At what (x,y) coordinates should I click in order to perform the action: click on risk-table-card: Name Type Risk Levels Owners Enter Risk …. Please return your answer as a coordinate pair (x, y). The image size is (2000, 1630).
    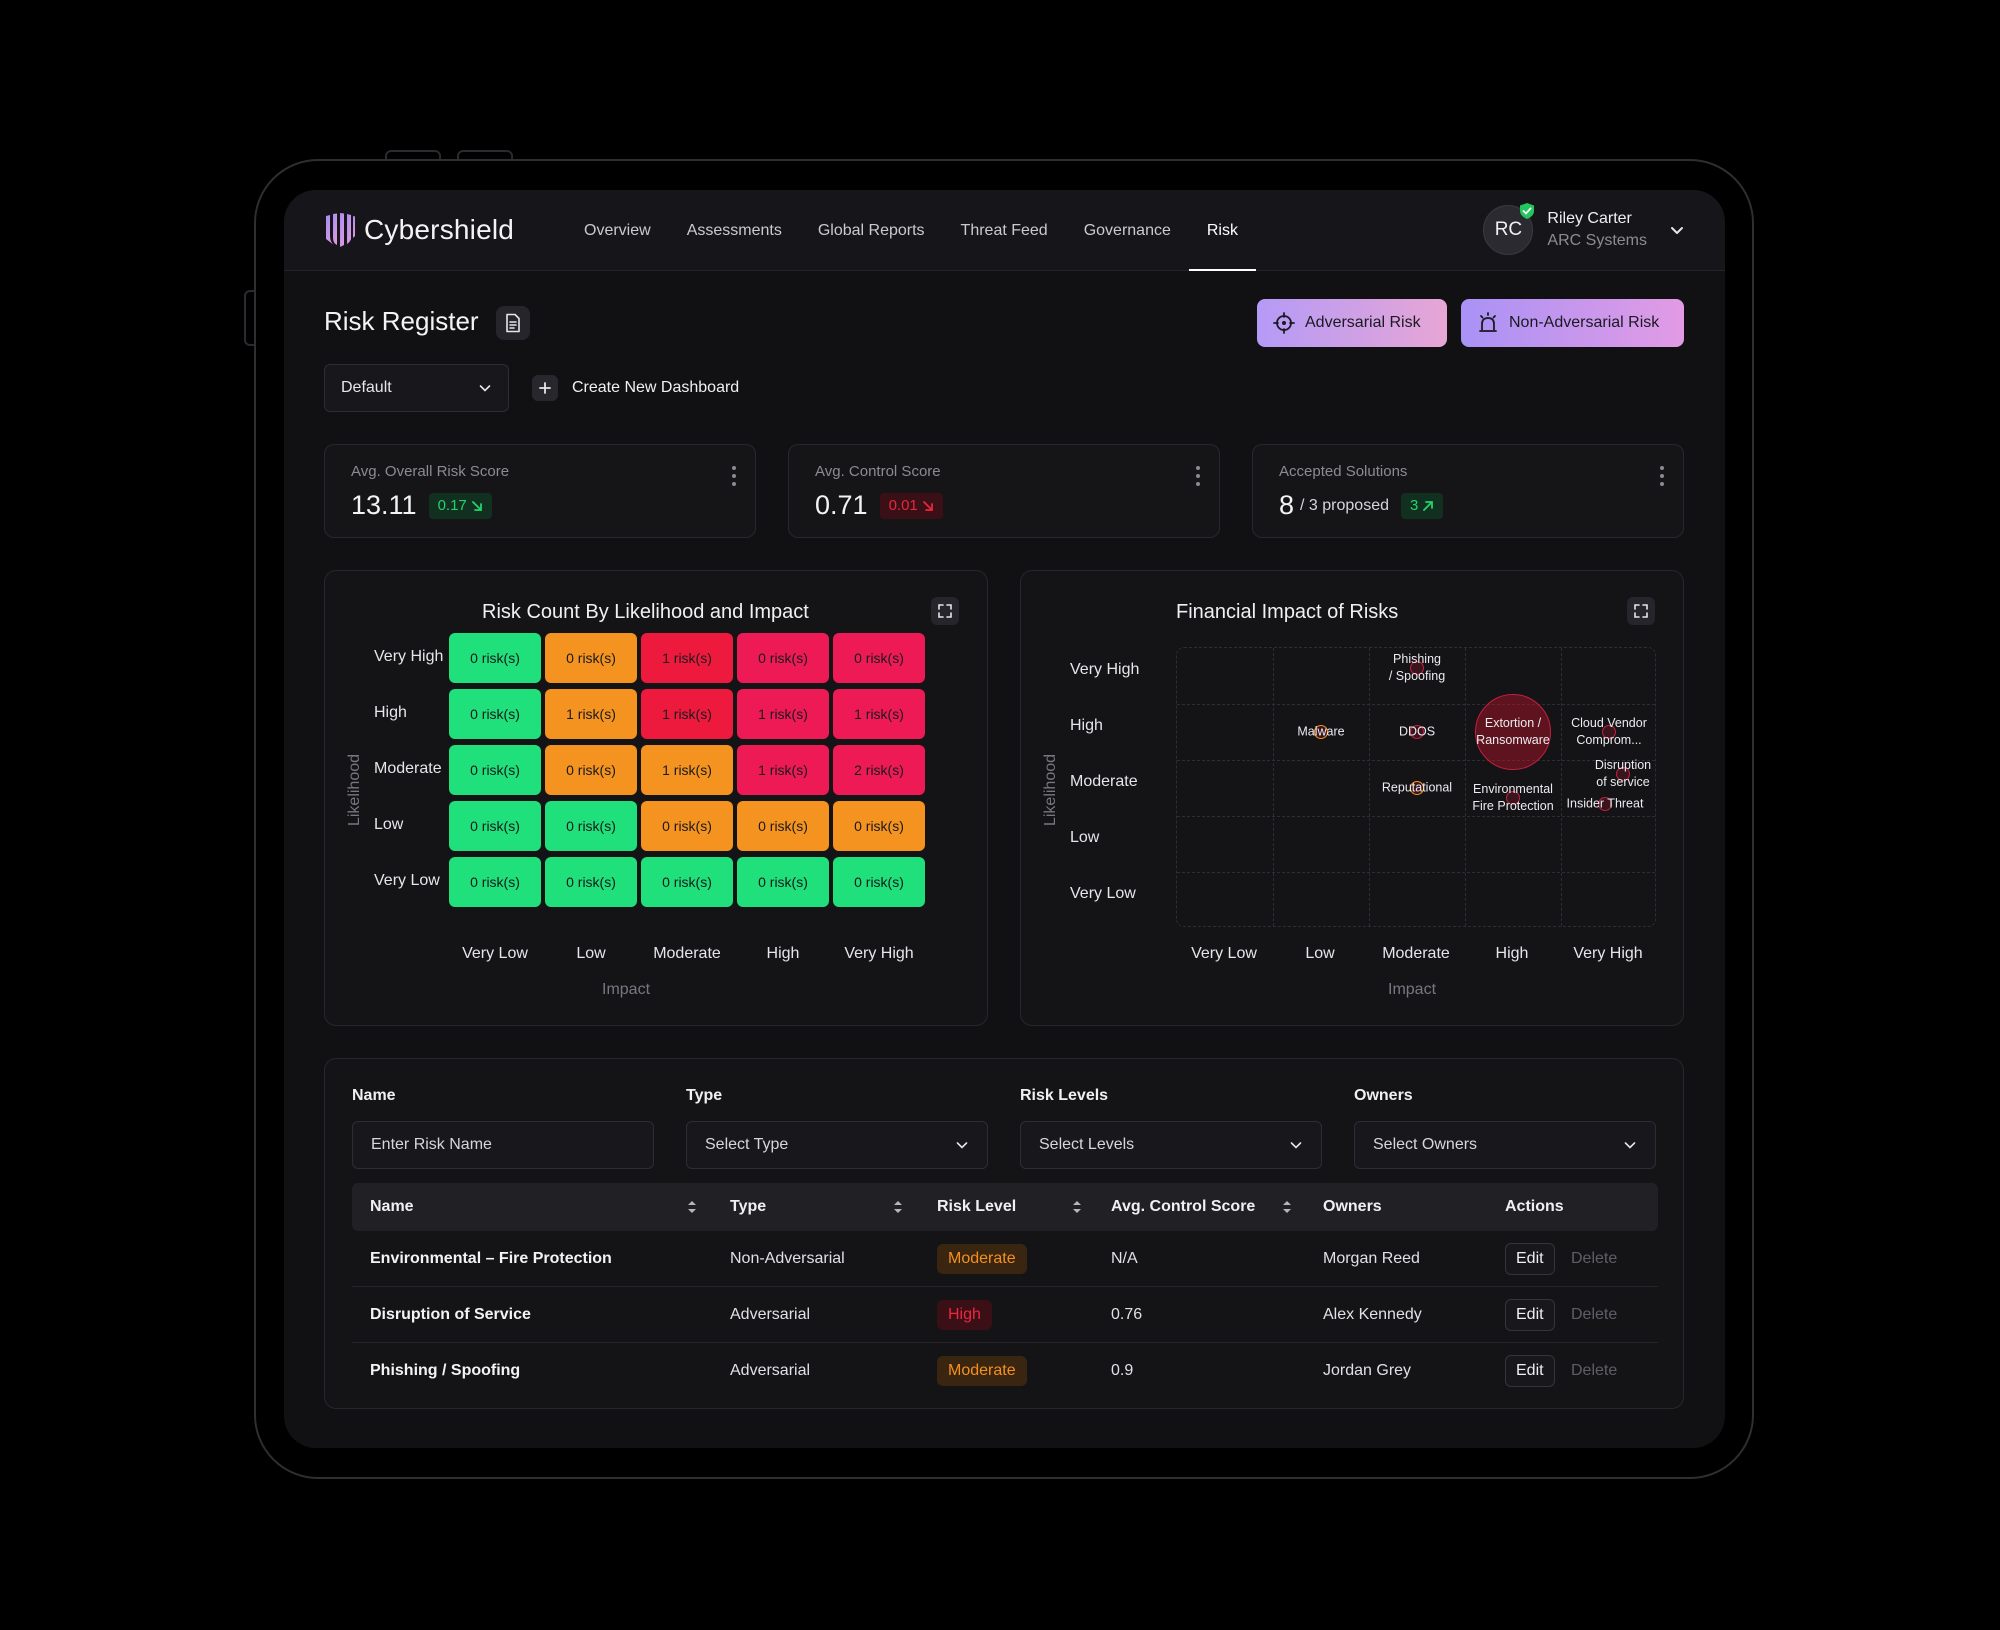
    Looking at the image, I should click on (1004, 1233).